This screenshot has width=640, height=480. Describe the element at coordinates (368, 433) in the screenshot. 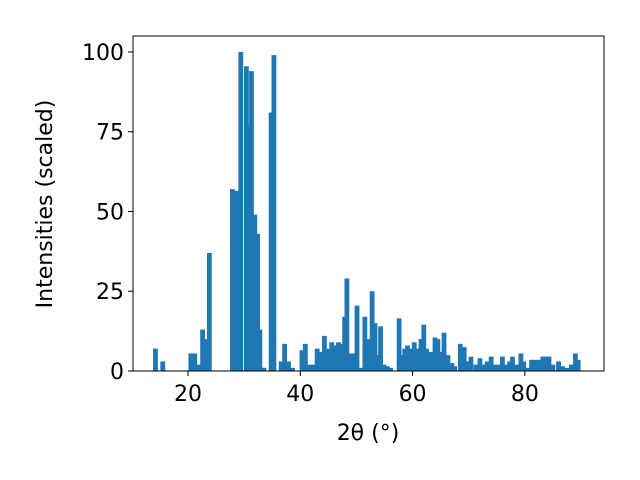

I see `x-axis-label: 2θ (°)` at that location.